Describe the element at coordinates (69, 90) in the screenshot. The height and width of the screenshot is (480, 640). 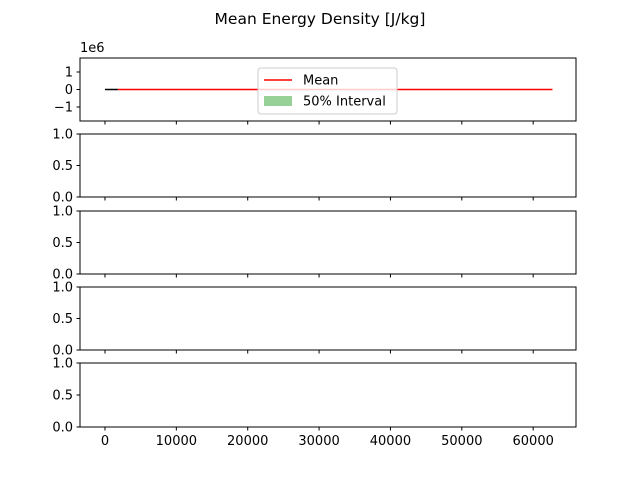
I see `y-tick-label: 0` at that location.